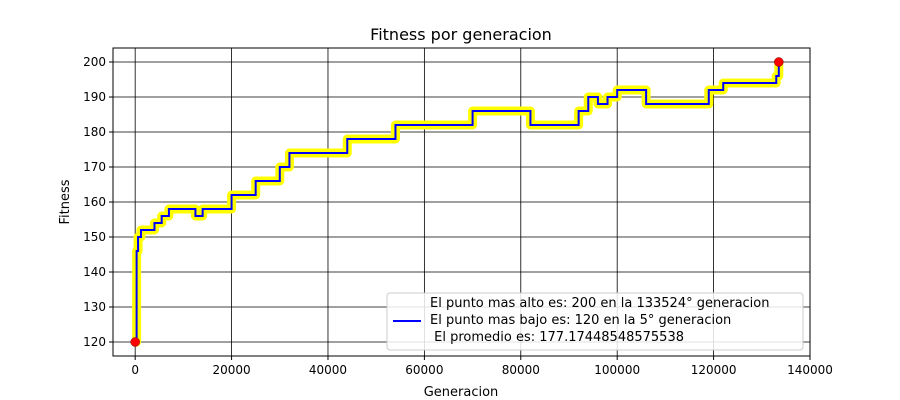  Describe the element at coordinates (521, 370) in the screenshot. I see `x-tick-label: 80000` at that location.